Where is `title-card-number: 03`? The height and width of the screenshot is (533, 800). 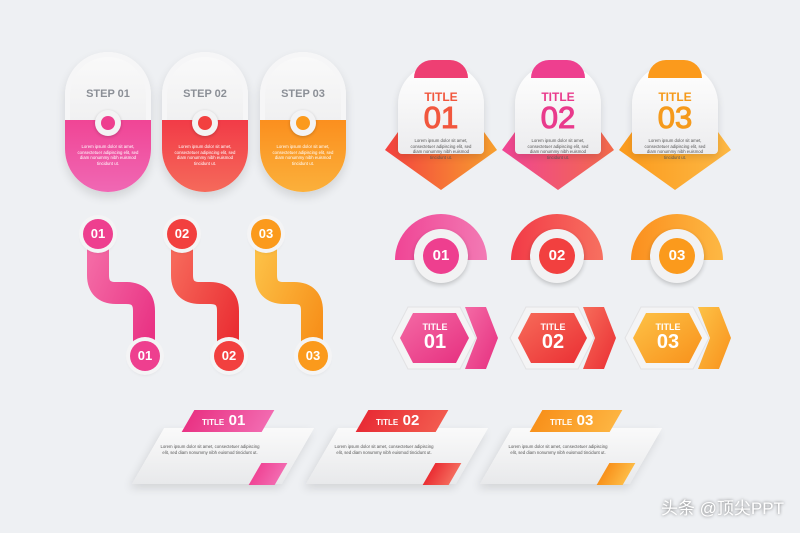 title-card-number: 03 is located at coordinates (675, 117).